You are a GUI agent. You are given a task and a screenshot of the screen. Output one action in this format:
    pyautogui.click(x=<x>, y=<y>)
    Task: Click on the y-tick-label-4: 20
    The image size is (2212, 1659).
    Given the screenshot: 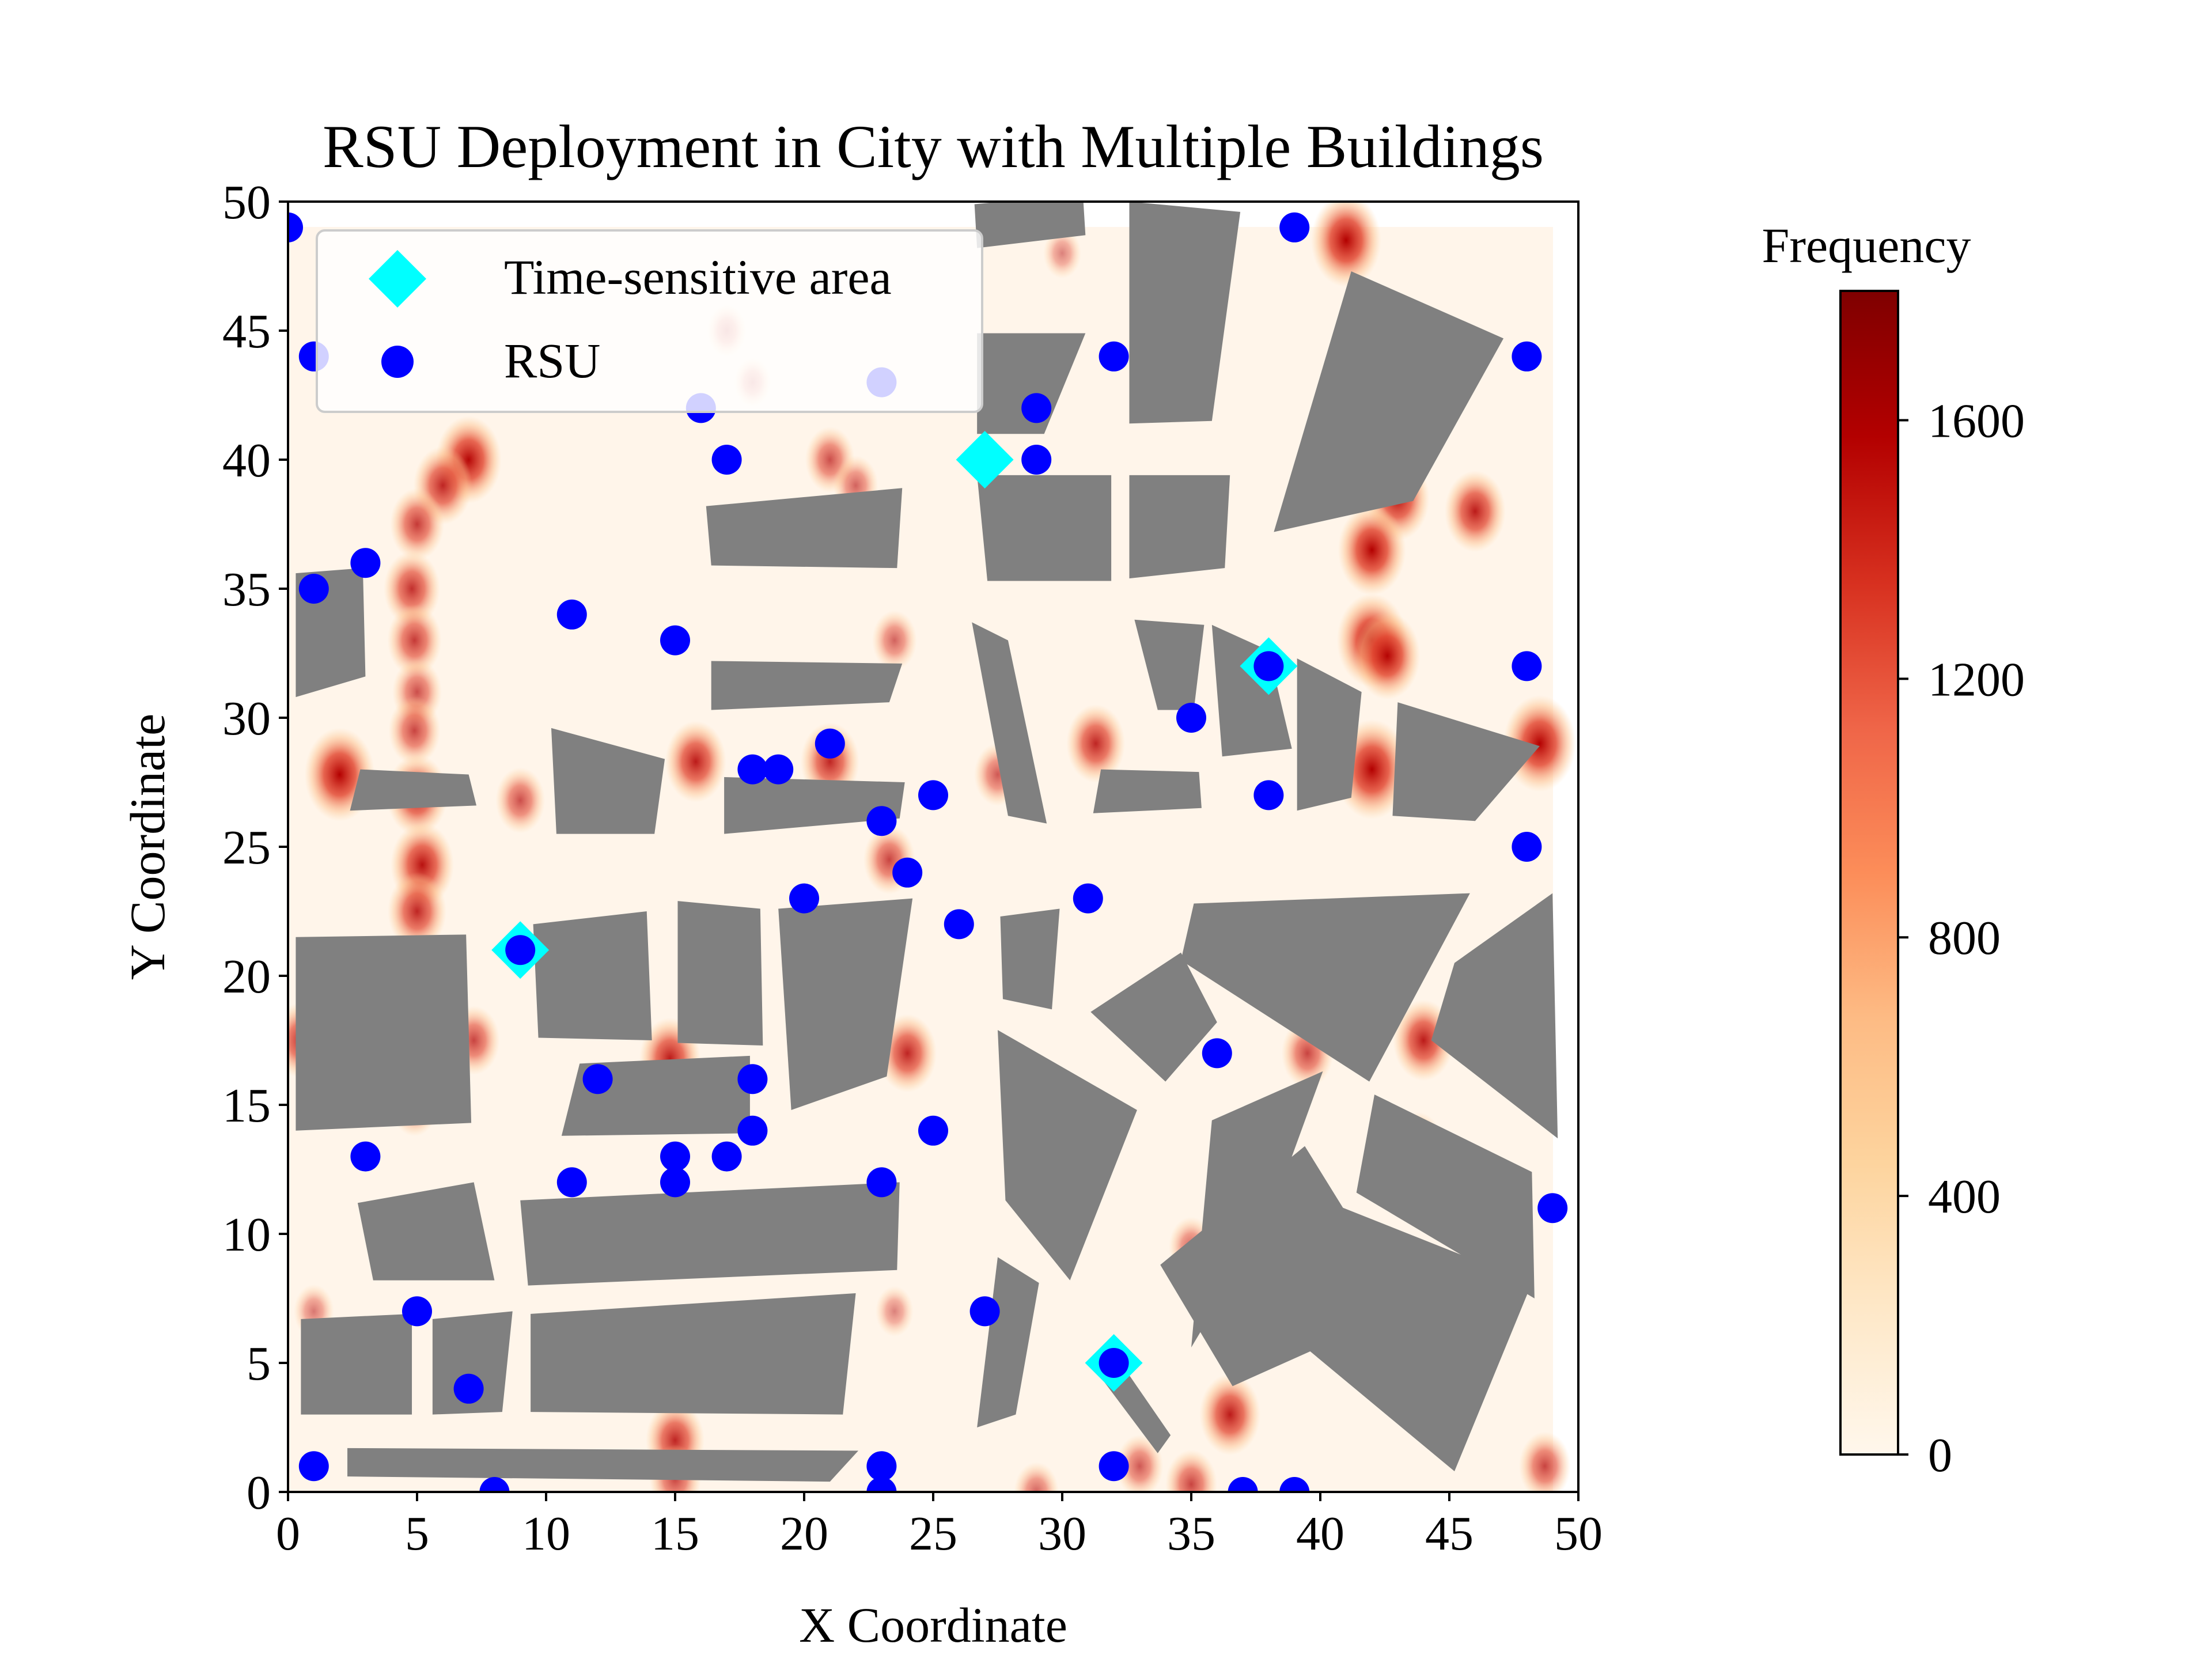 What is the action you would take?
    pyautogui.click(x=246, y=976)
    